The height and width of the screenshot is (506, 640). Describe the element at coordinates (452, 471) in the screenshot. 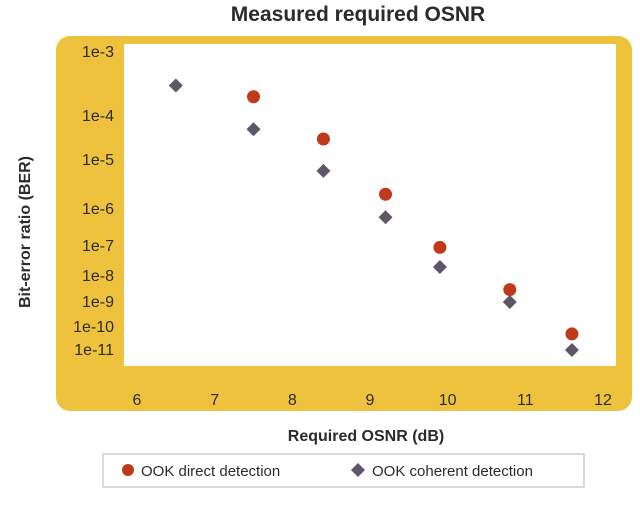

I see `legend-label-ook-coherent: OOK coherent detection` at that location.